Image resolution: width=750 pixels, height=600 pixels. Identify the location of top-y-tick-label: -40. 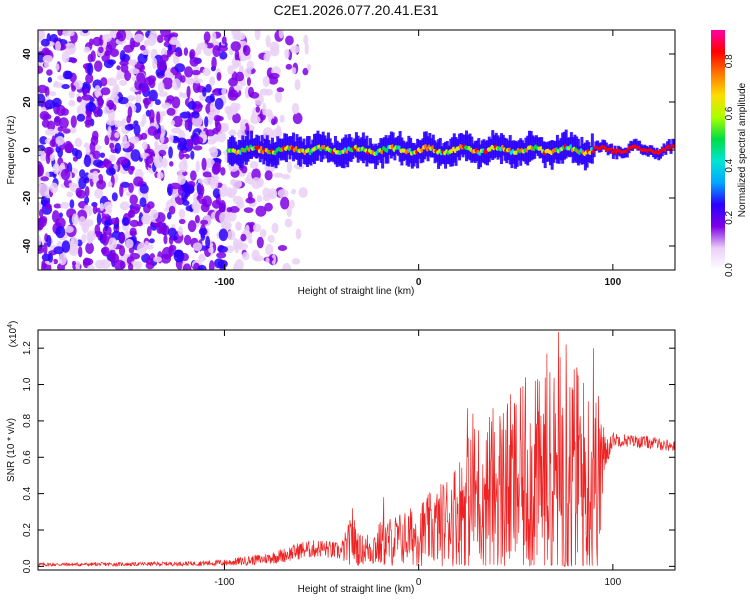
(27, 245).